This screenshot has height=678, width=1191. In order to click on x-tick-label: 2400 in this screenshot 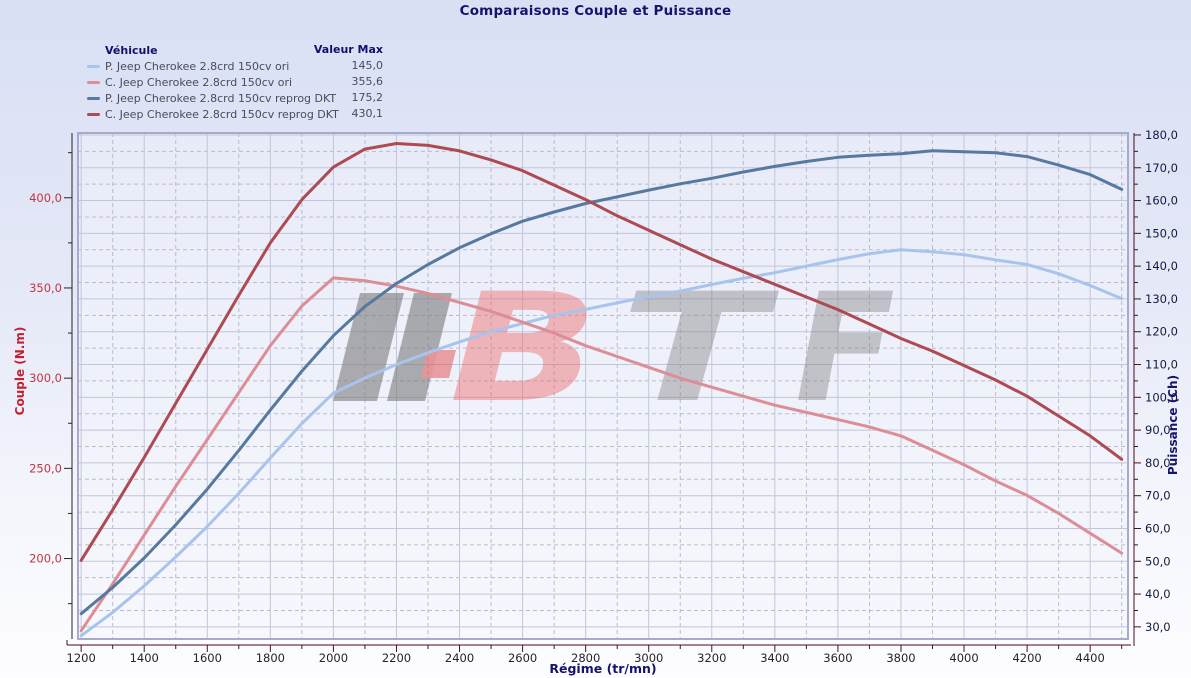, I will do `click(459, 658)`.